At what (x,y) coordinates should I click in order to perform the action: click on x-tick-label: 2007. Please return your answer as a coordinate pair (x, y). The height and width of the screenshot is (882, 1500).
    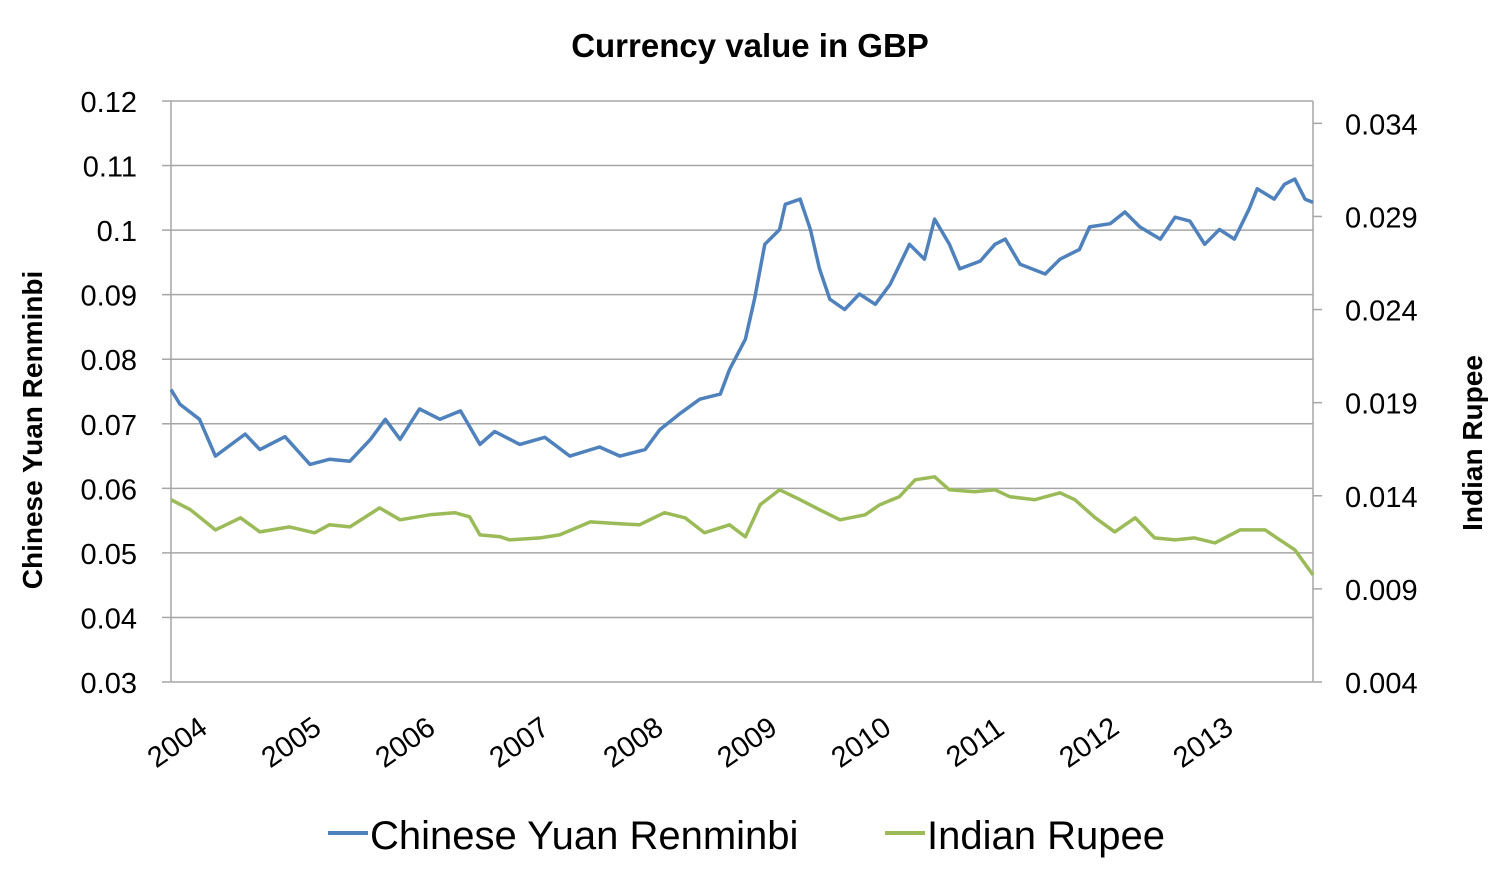
    Looking at the image, I should click on (519, 742).